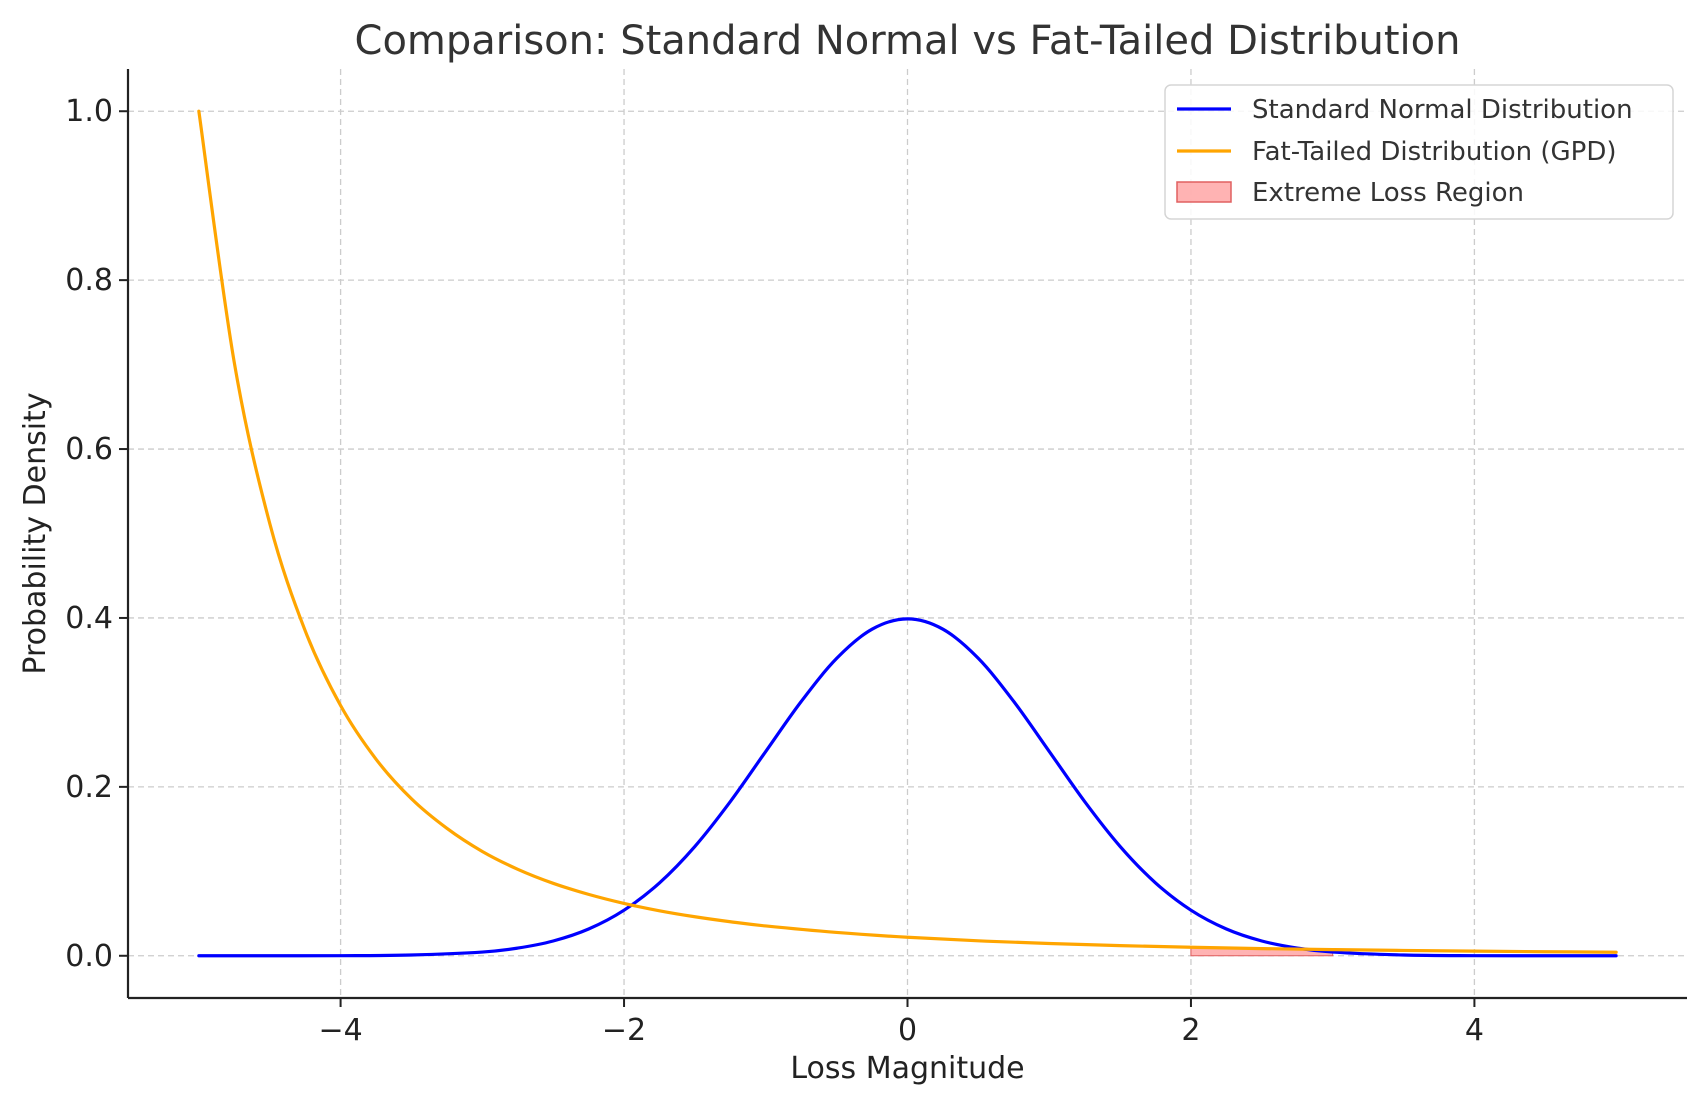  Describe the element at coordinates (340, 1030) in the screenshot. I see `x-tick-label: −4` at that location.